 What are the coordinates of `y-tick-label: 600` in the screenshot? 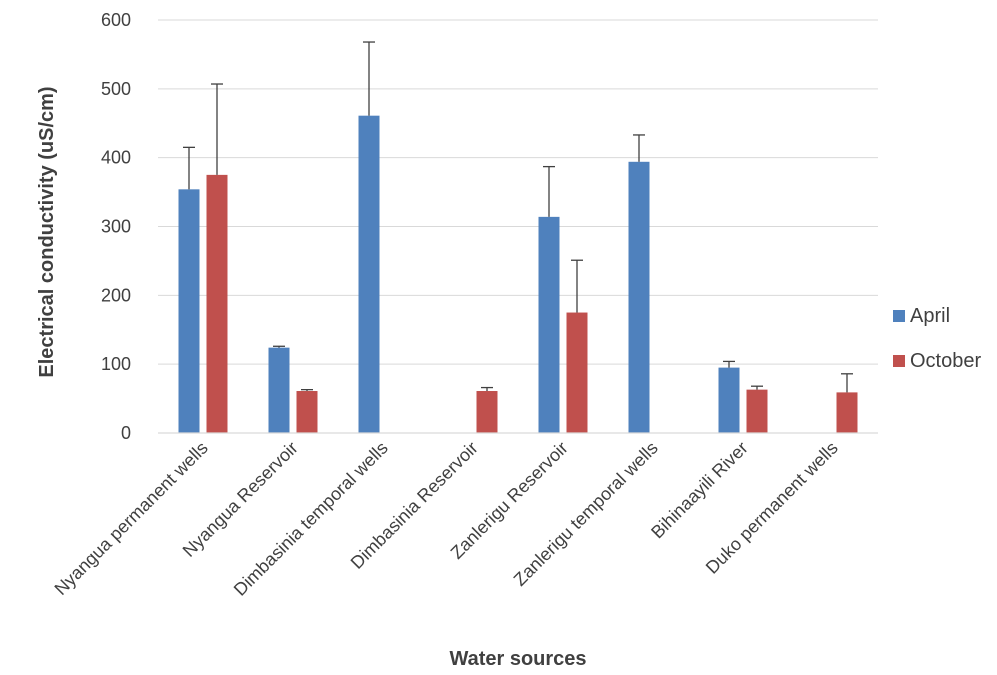 It's located at (116, 20).